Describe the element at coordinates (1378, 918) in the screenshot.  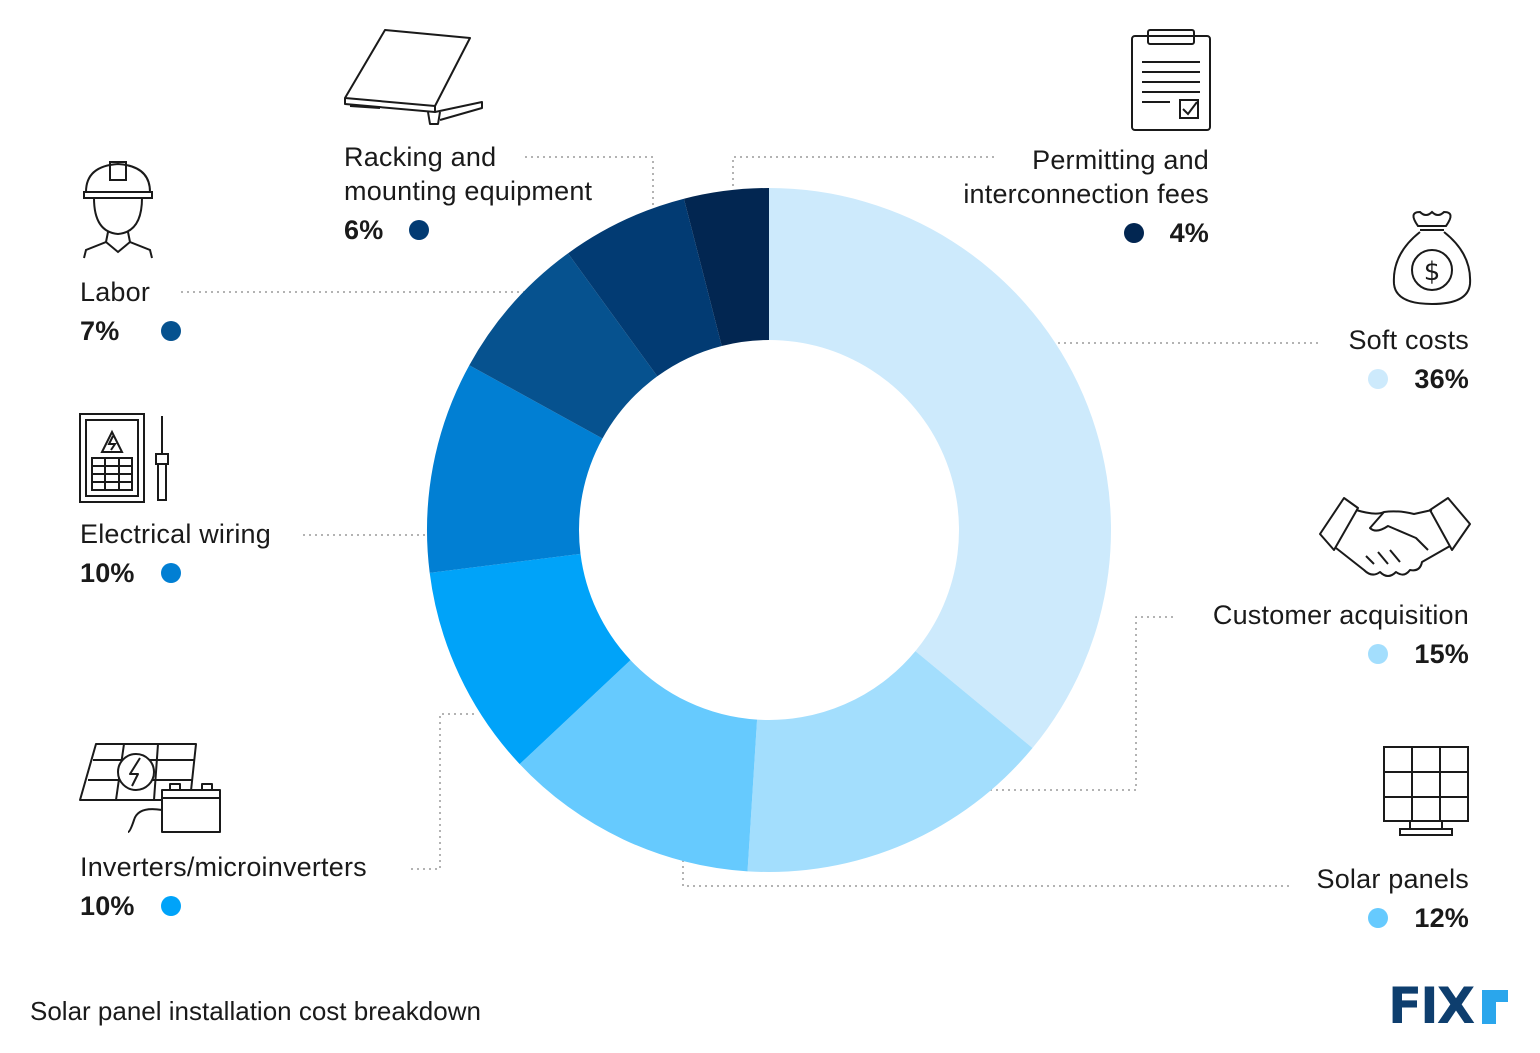
I see `legend-dot-solar-panels` at that location.